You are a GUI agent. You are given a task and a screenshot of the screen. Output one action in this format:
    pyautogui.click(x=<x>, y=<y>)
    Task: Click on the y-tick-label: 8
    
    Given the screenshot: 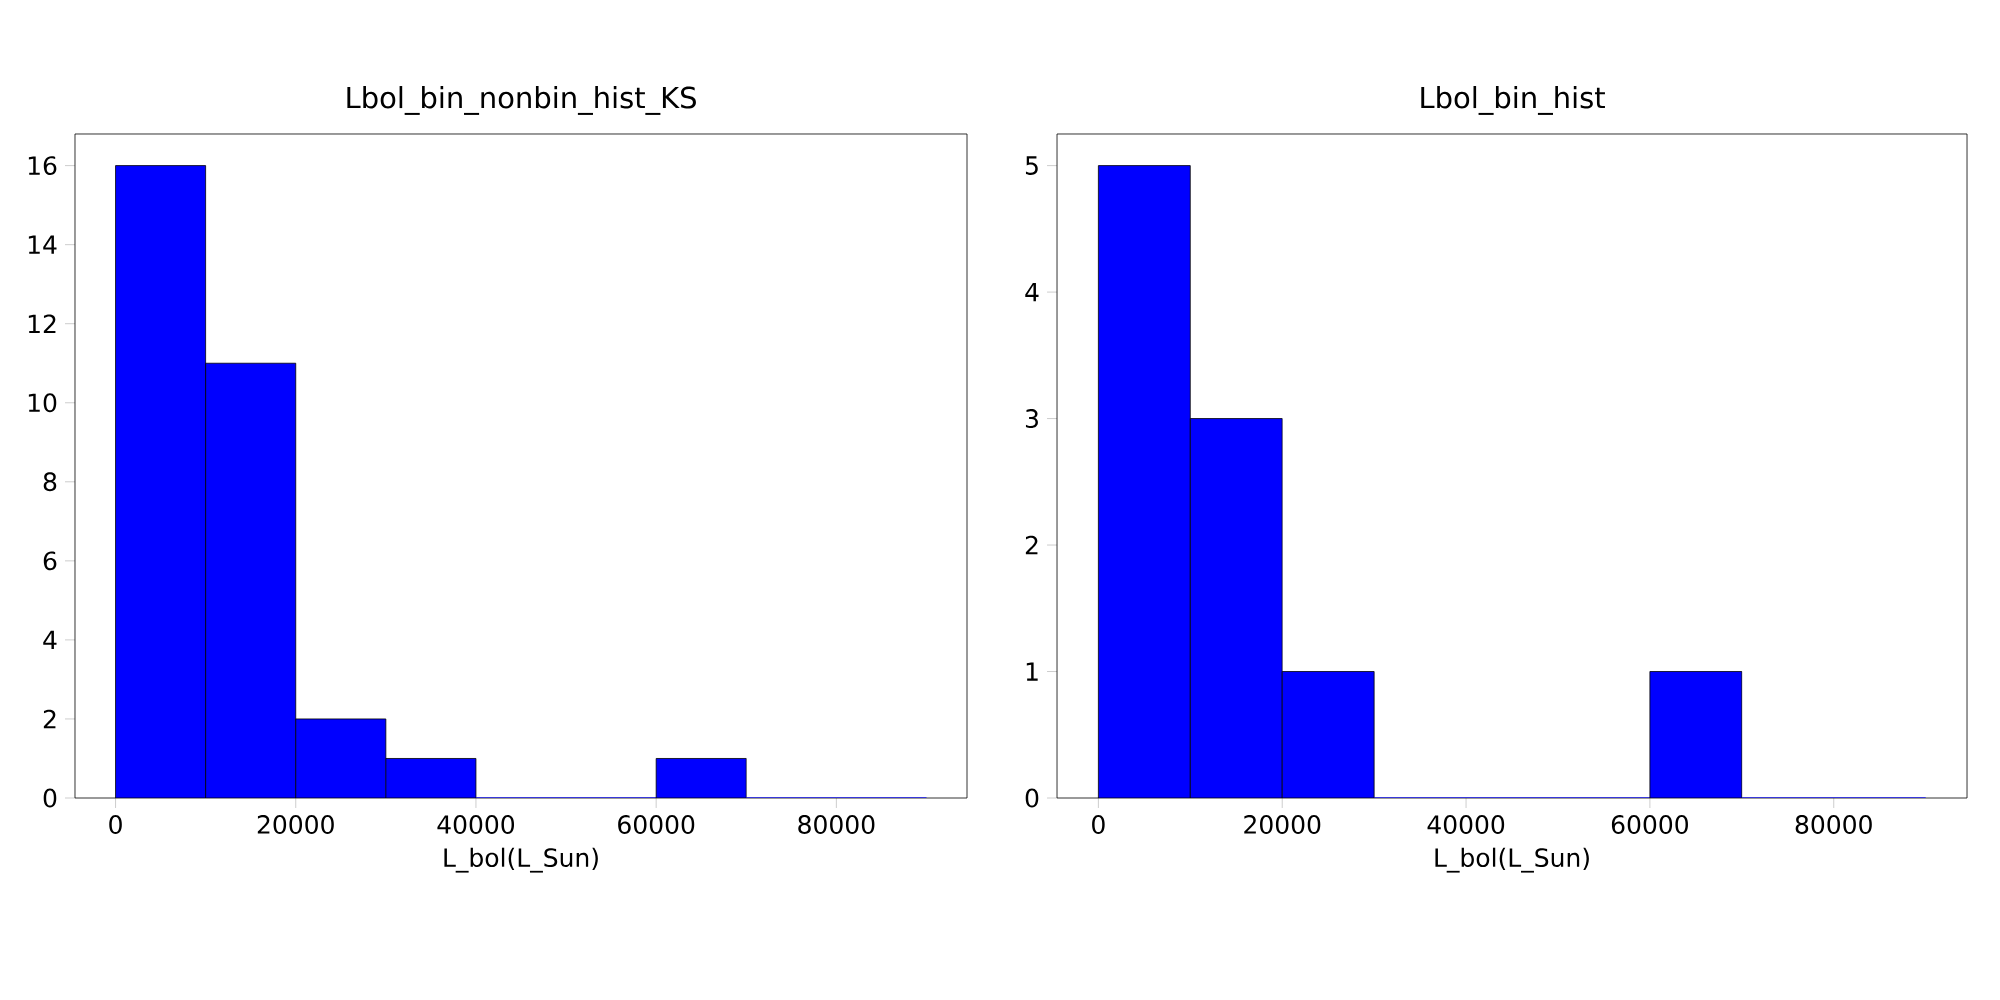 What is the action you would take?
    pyautogui.click(x=50, y=482)
    